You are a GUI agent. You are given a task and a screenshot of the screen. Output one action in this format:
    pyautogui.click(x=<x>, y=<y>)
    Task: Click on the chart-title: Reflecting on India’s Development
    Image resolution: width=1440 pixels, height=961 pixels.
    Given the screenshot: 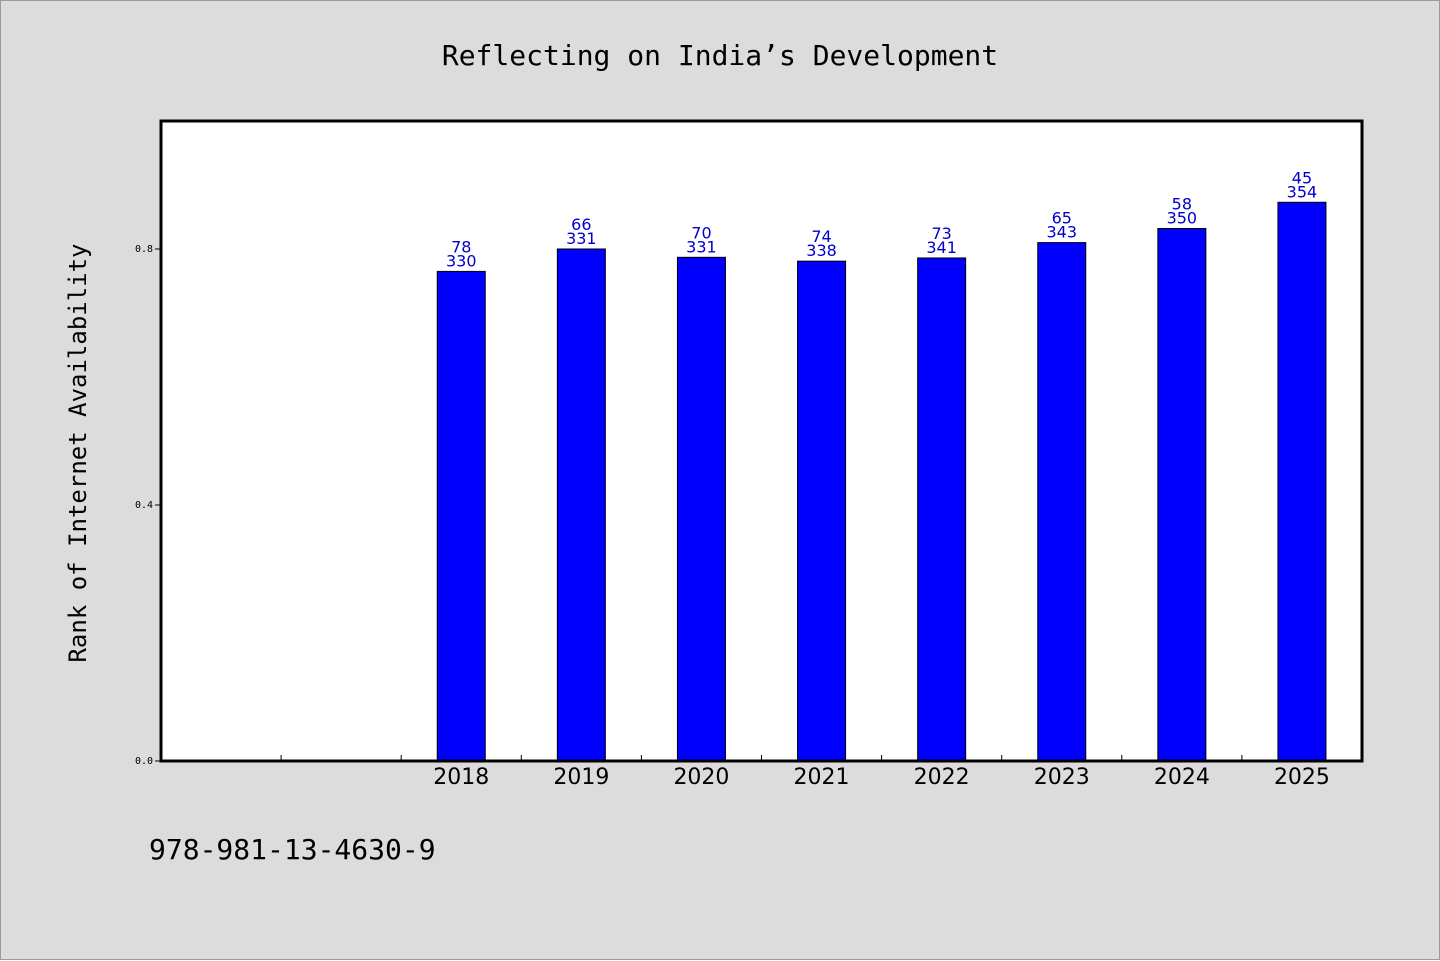 What is the action you would take?
    pyautogui.click(x=720, y=55)
    